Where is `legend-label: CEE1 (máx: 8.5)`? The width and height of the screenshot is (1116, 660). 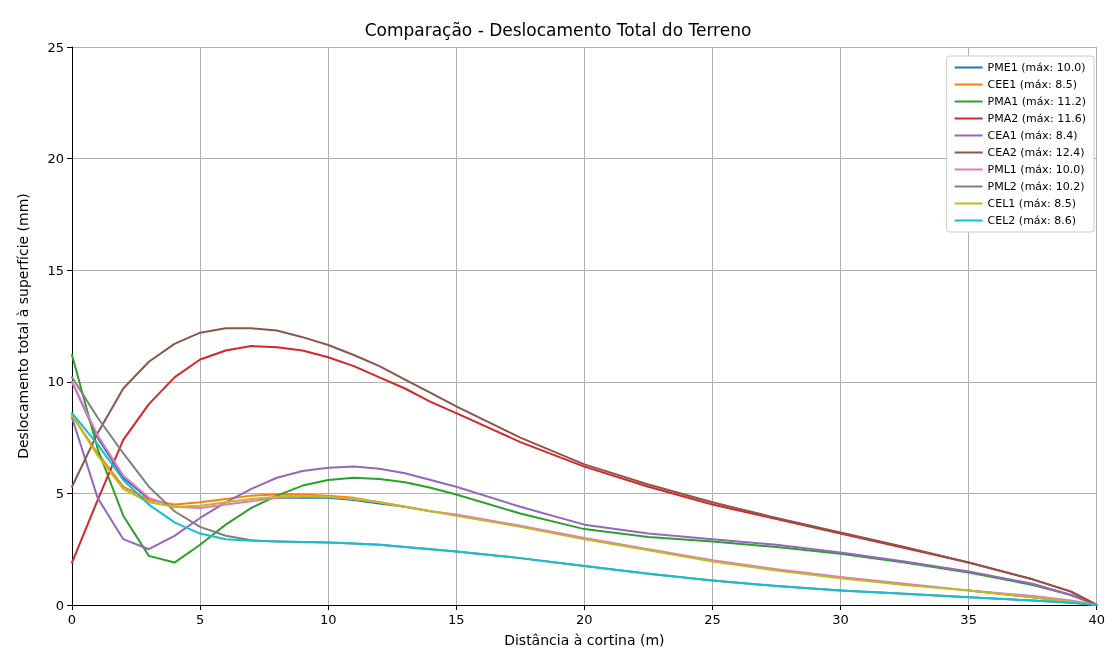
legend-label: CEE1 (máx: 8.5) is located at coordinates (1032, 84).